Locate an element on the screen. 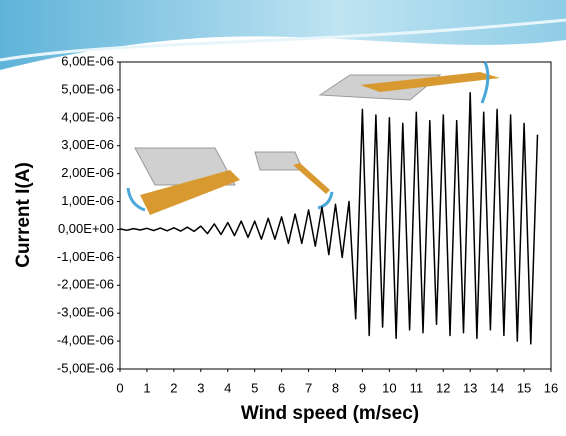 The height and width of the screenshot is (436, 566). x-tick-label: 14 is located at coordinates (497, 387).